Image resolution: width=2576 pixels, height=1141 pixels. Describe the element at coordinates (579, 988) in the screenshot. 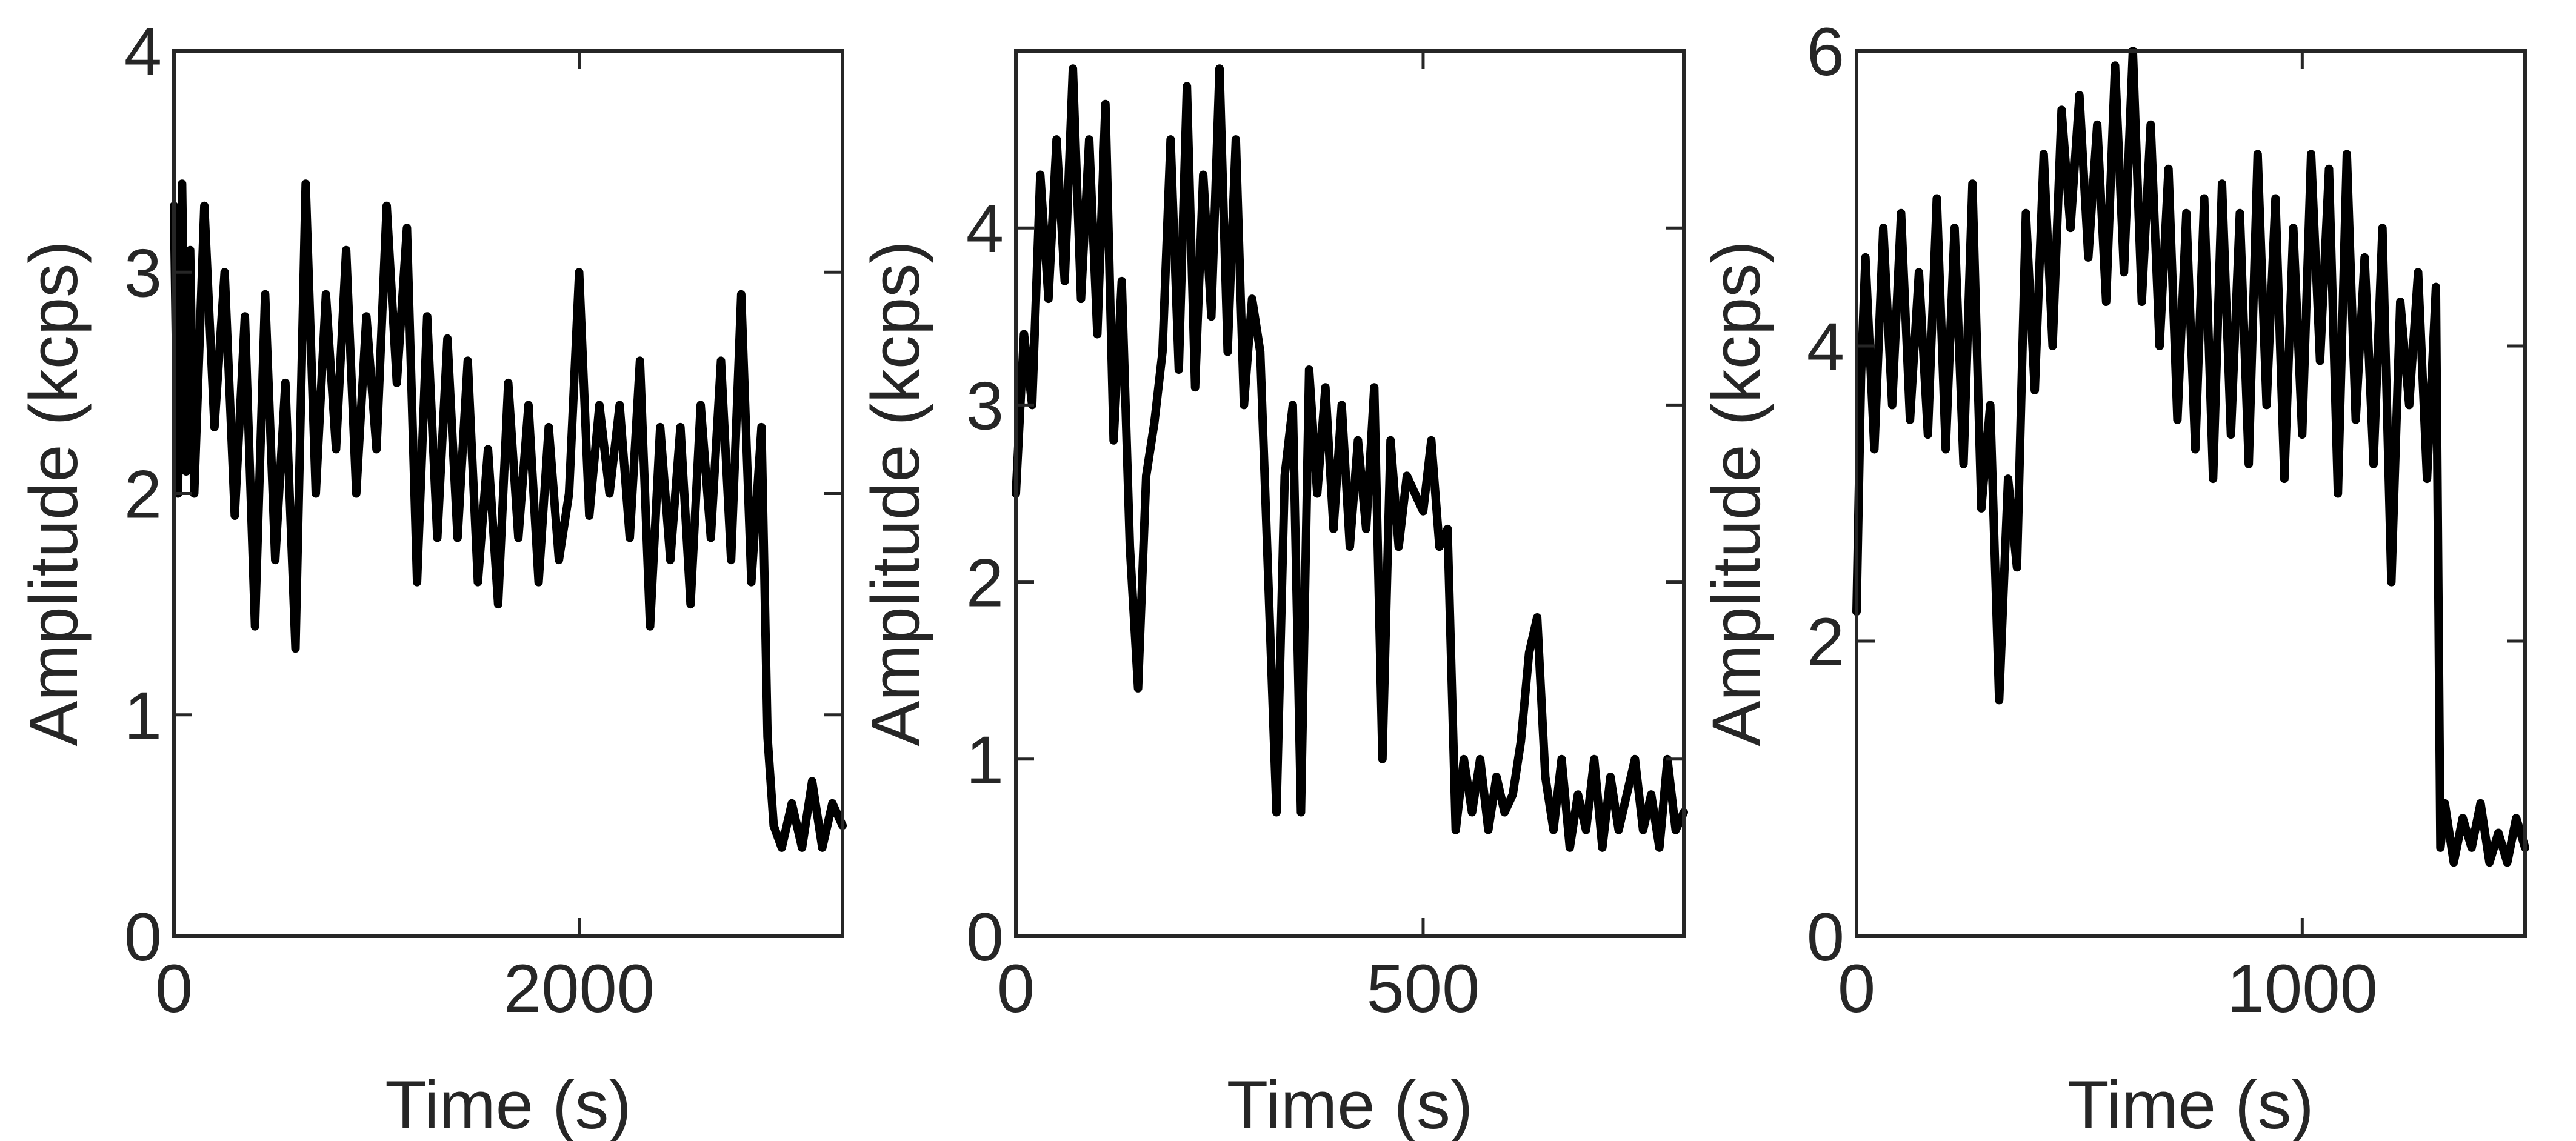

I see `x-tick-label: 2000` at that location.